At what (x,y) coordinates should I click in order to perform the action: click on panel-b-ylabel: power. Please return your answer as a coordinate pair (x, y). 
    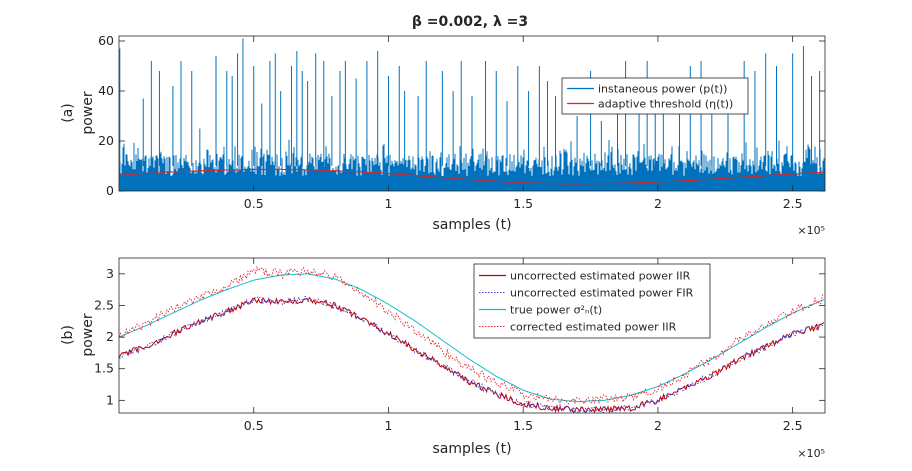
    Looking at the image, I should click on (88, 335).